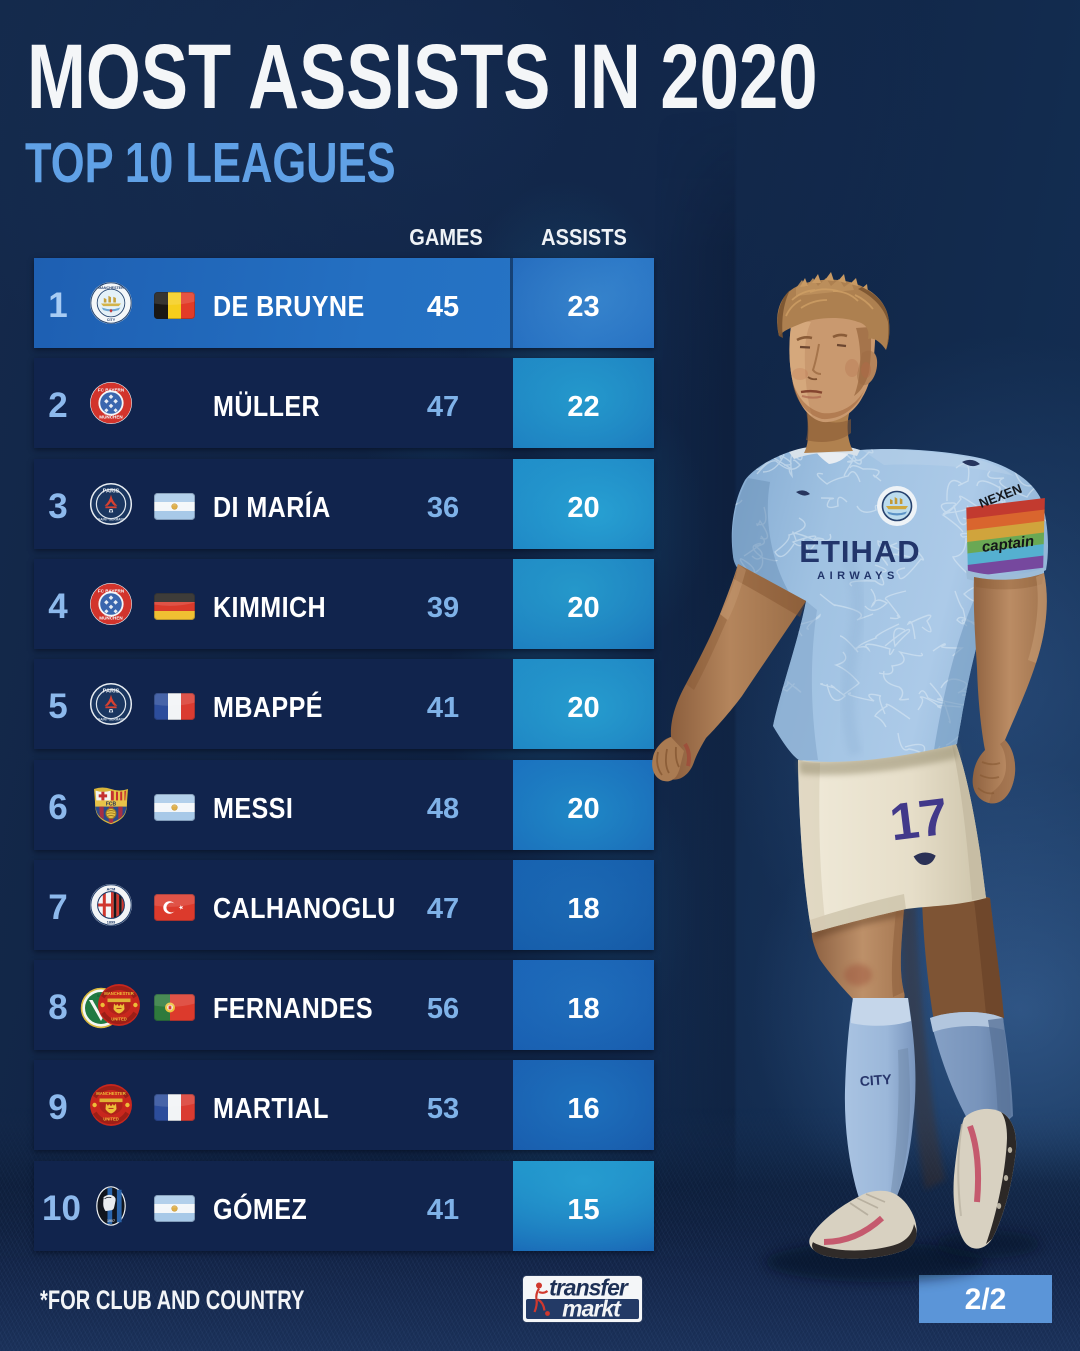  Describe the element at coordinates (858, 576) in the screenshot. I see `svg-text: AIRWAYS` at that location.